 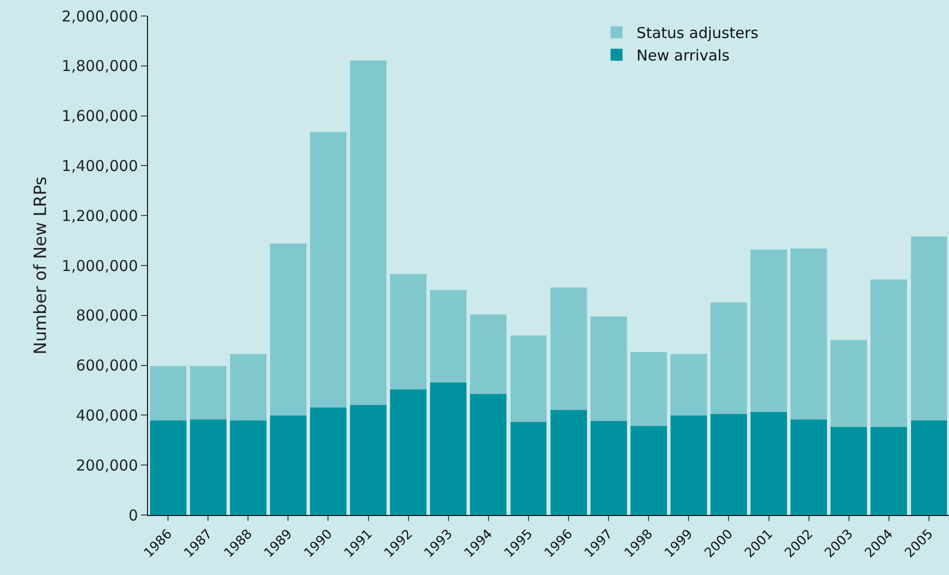 I want to click on y-tick-label: 1,200,000, so click(x=100, y=215).